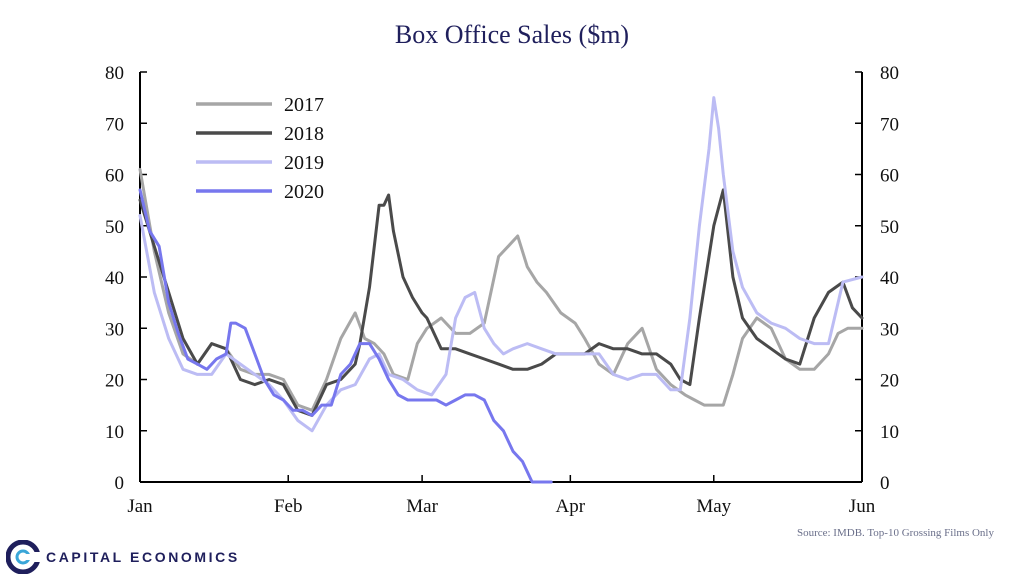  I want to click on x-tick-label: Jun, so click(862, 506).